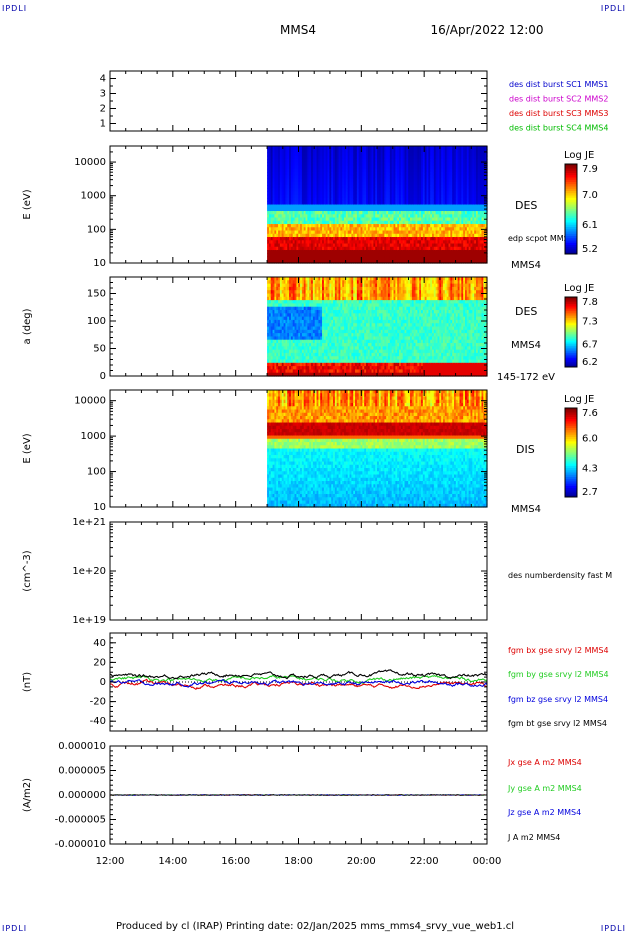 The height and width of the screenshot is (934, 630). I want to click on density-ylabel: (cm^-3), so click(27, 570).